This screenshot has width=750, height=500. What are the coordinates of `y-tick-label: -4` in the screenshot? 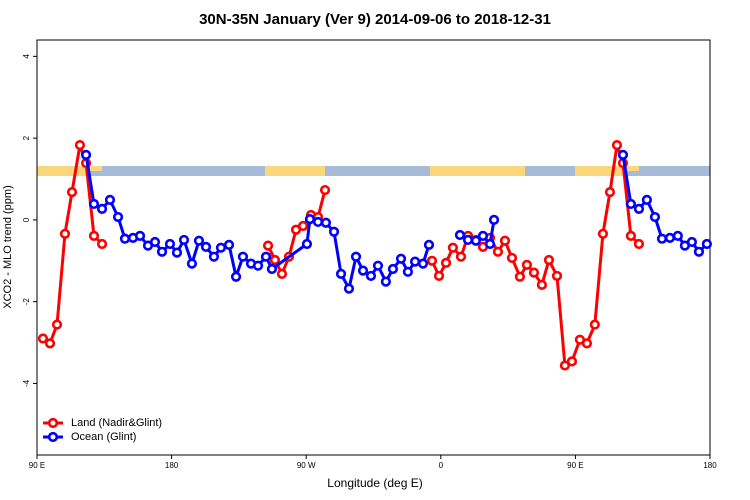 It's located at (26, 383).